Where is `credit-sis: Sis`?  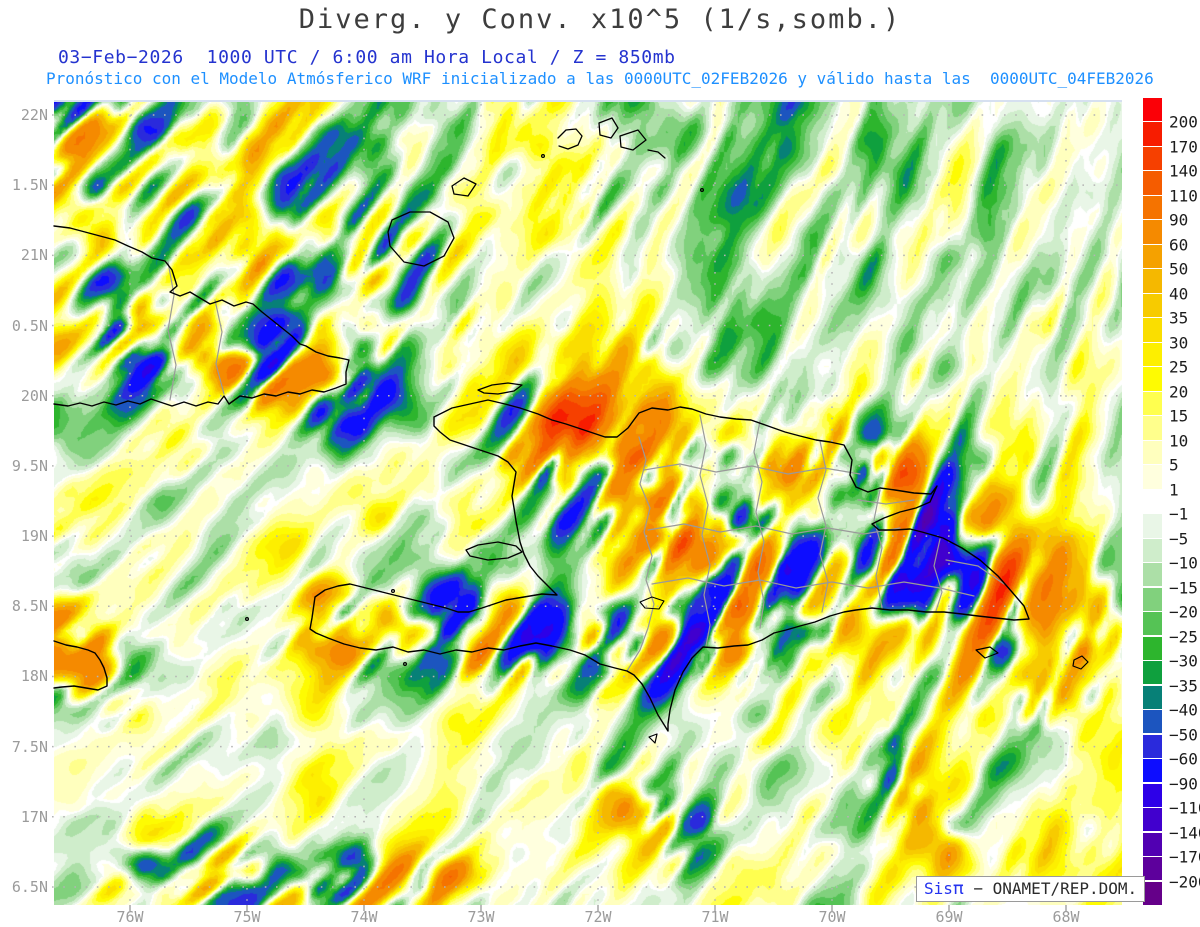 credit-sis: Sis is located at coordinates (938, 888).